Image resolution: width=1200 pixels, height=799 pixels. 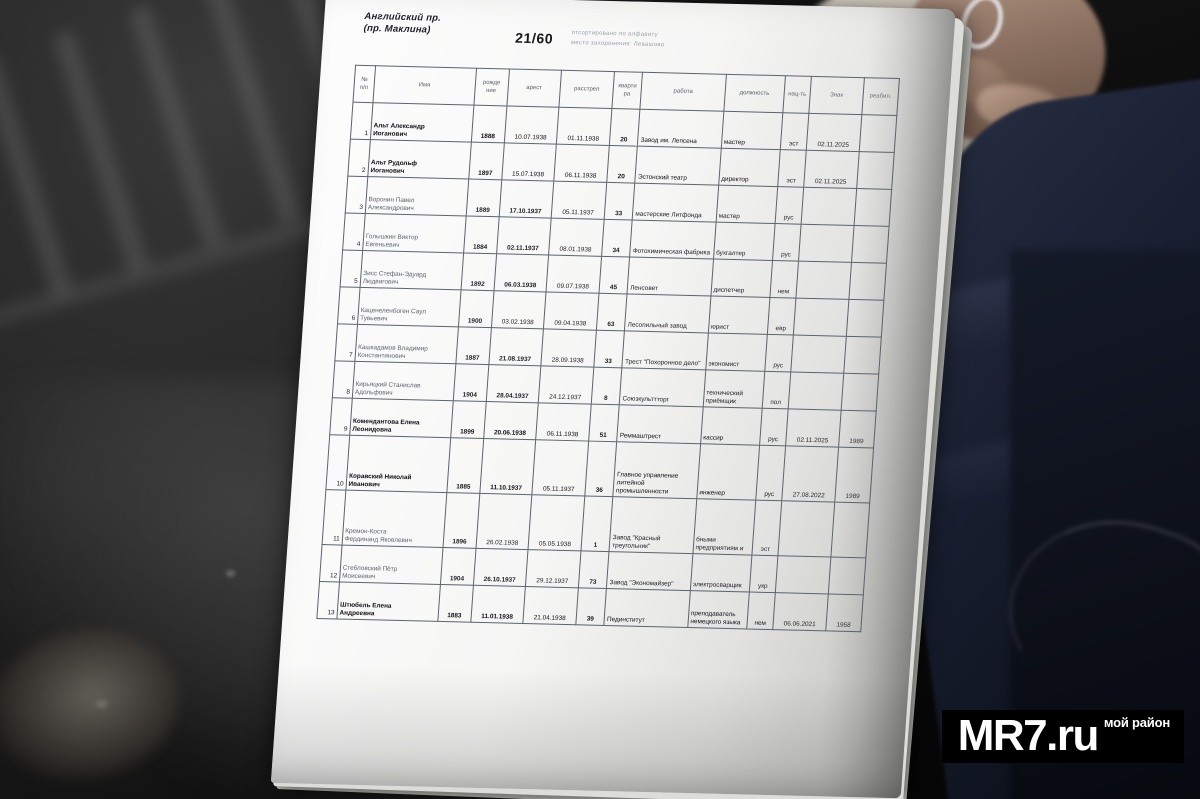 I want to click on birth-year: 1888, so click(x=488, y=124).